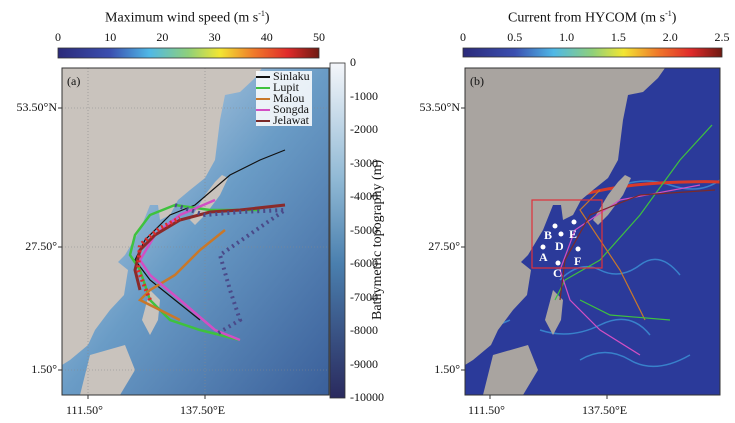  Describe the element at coordinates (447, 369) in the screenshot. I see `lat-tick-b-2: 1.50°` at that location.